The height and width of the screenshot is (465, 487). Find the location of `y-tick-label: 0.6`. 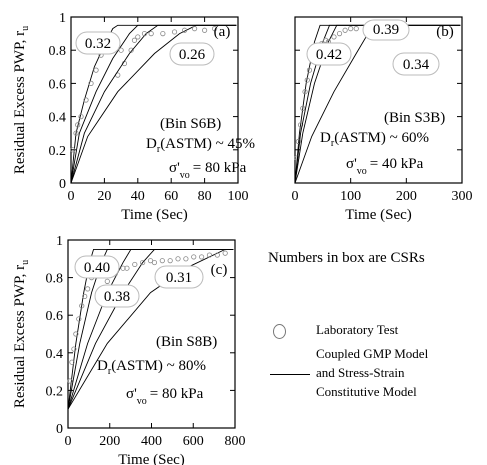

y-tick-label: 0.6 is located at coordinates (58, 84).